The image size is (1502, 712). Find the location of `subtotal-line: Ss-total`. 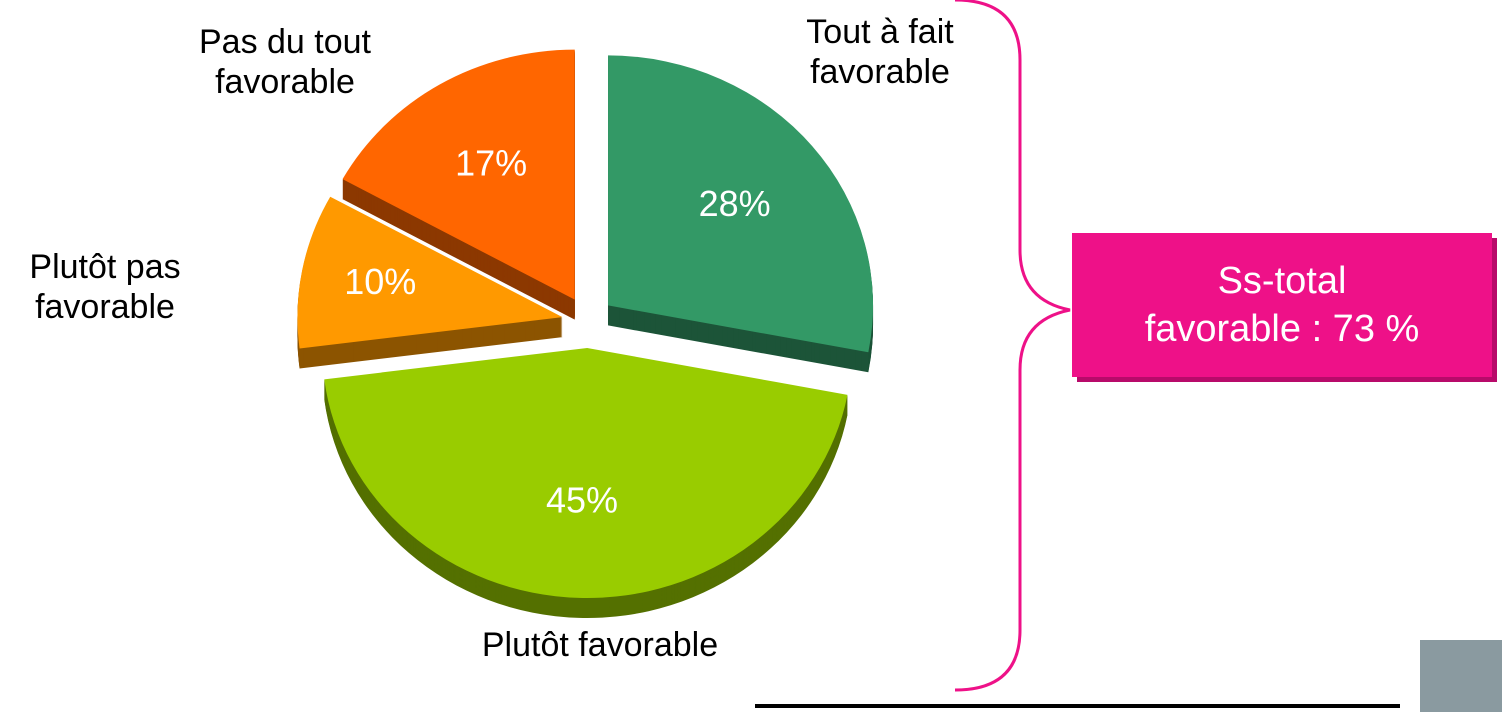

subtotal-line: Ss-total is located at coordinates (1282, 281).